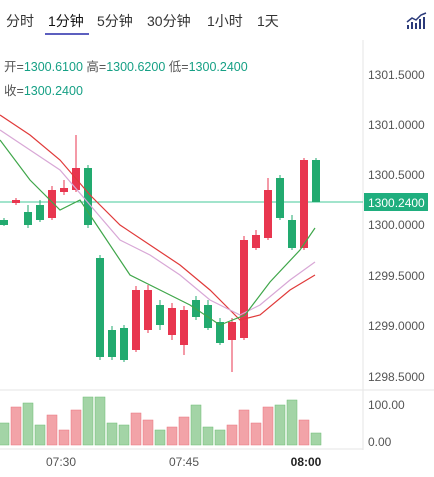  Describe the element at coordinates (67, 34) in the screenshot. I see `active-tab-underline` at that location.